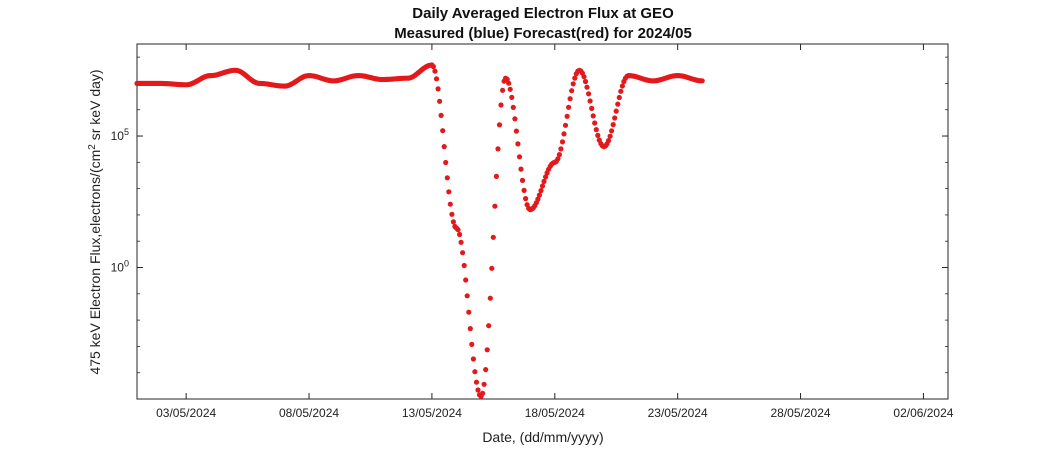 Image resolution: width=1050 pixels, height=450 pixels. I want to click on chart-title: Daily Averaged Electron Flux at GEO, so click(543, 13).